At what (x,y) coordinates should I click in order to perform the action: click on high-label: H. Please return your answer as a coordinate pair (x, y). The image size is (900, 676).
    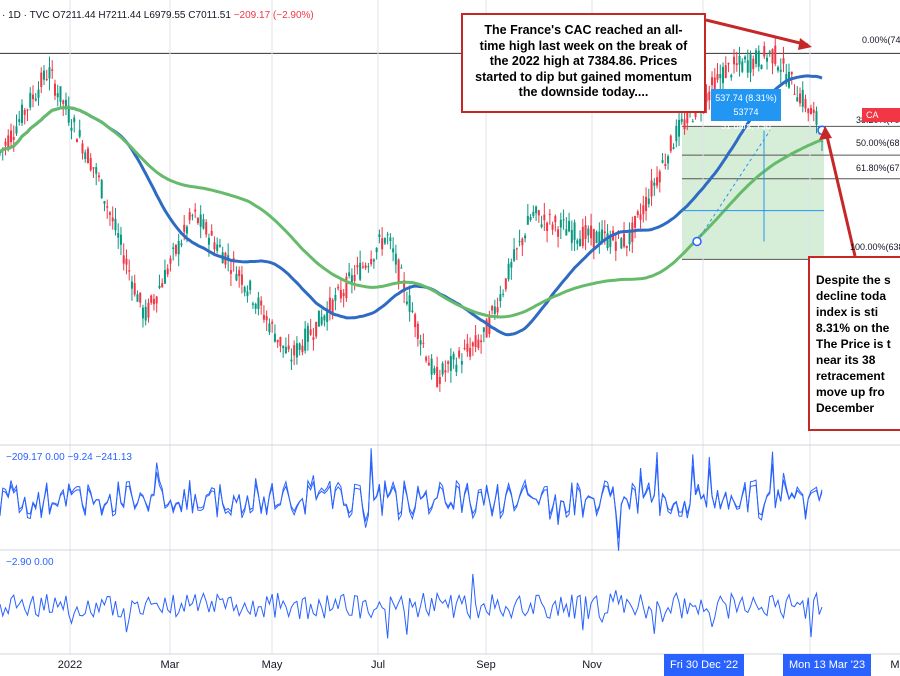
    Looking at the image, I should click on (102, 15).